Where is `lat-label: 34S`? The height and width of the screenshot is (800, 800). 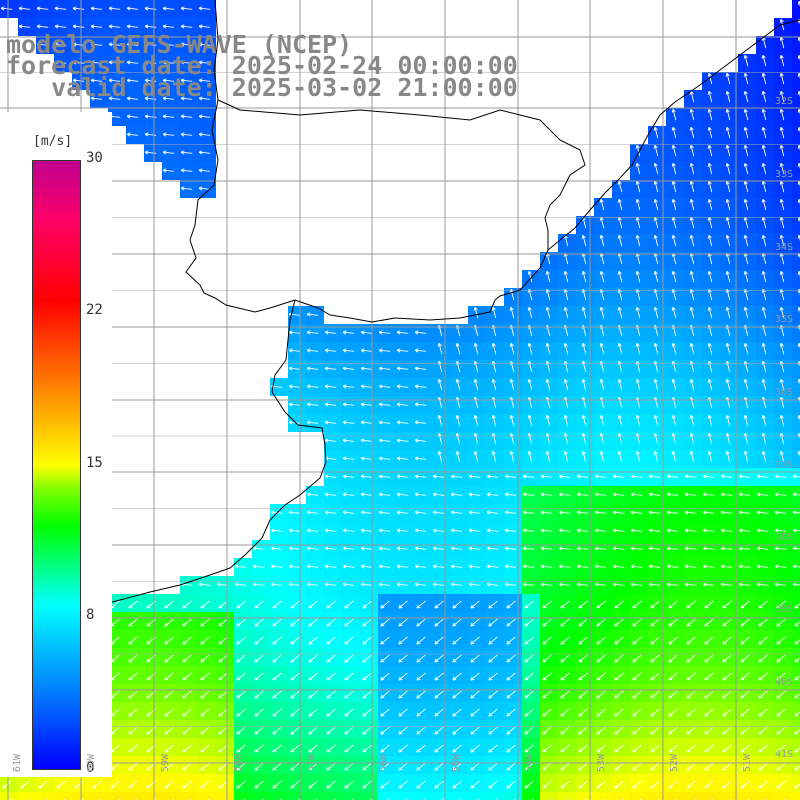 lat-label: 34S is located at coordinates (784, 247).